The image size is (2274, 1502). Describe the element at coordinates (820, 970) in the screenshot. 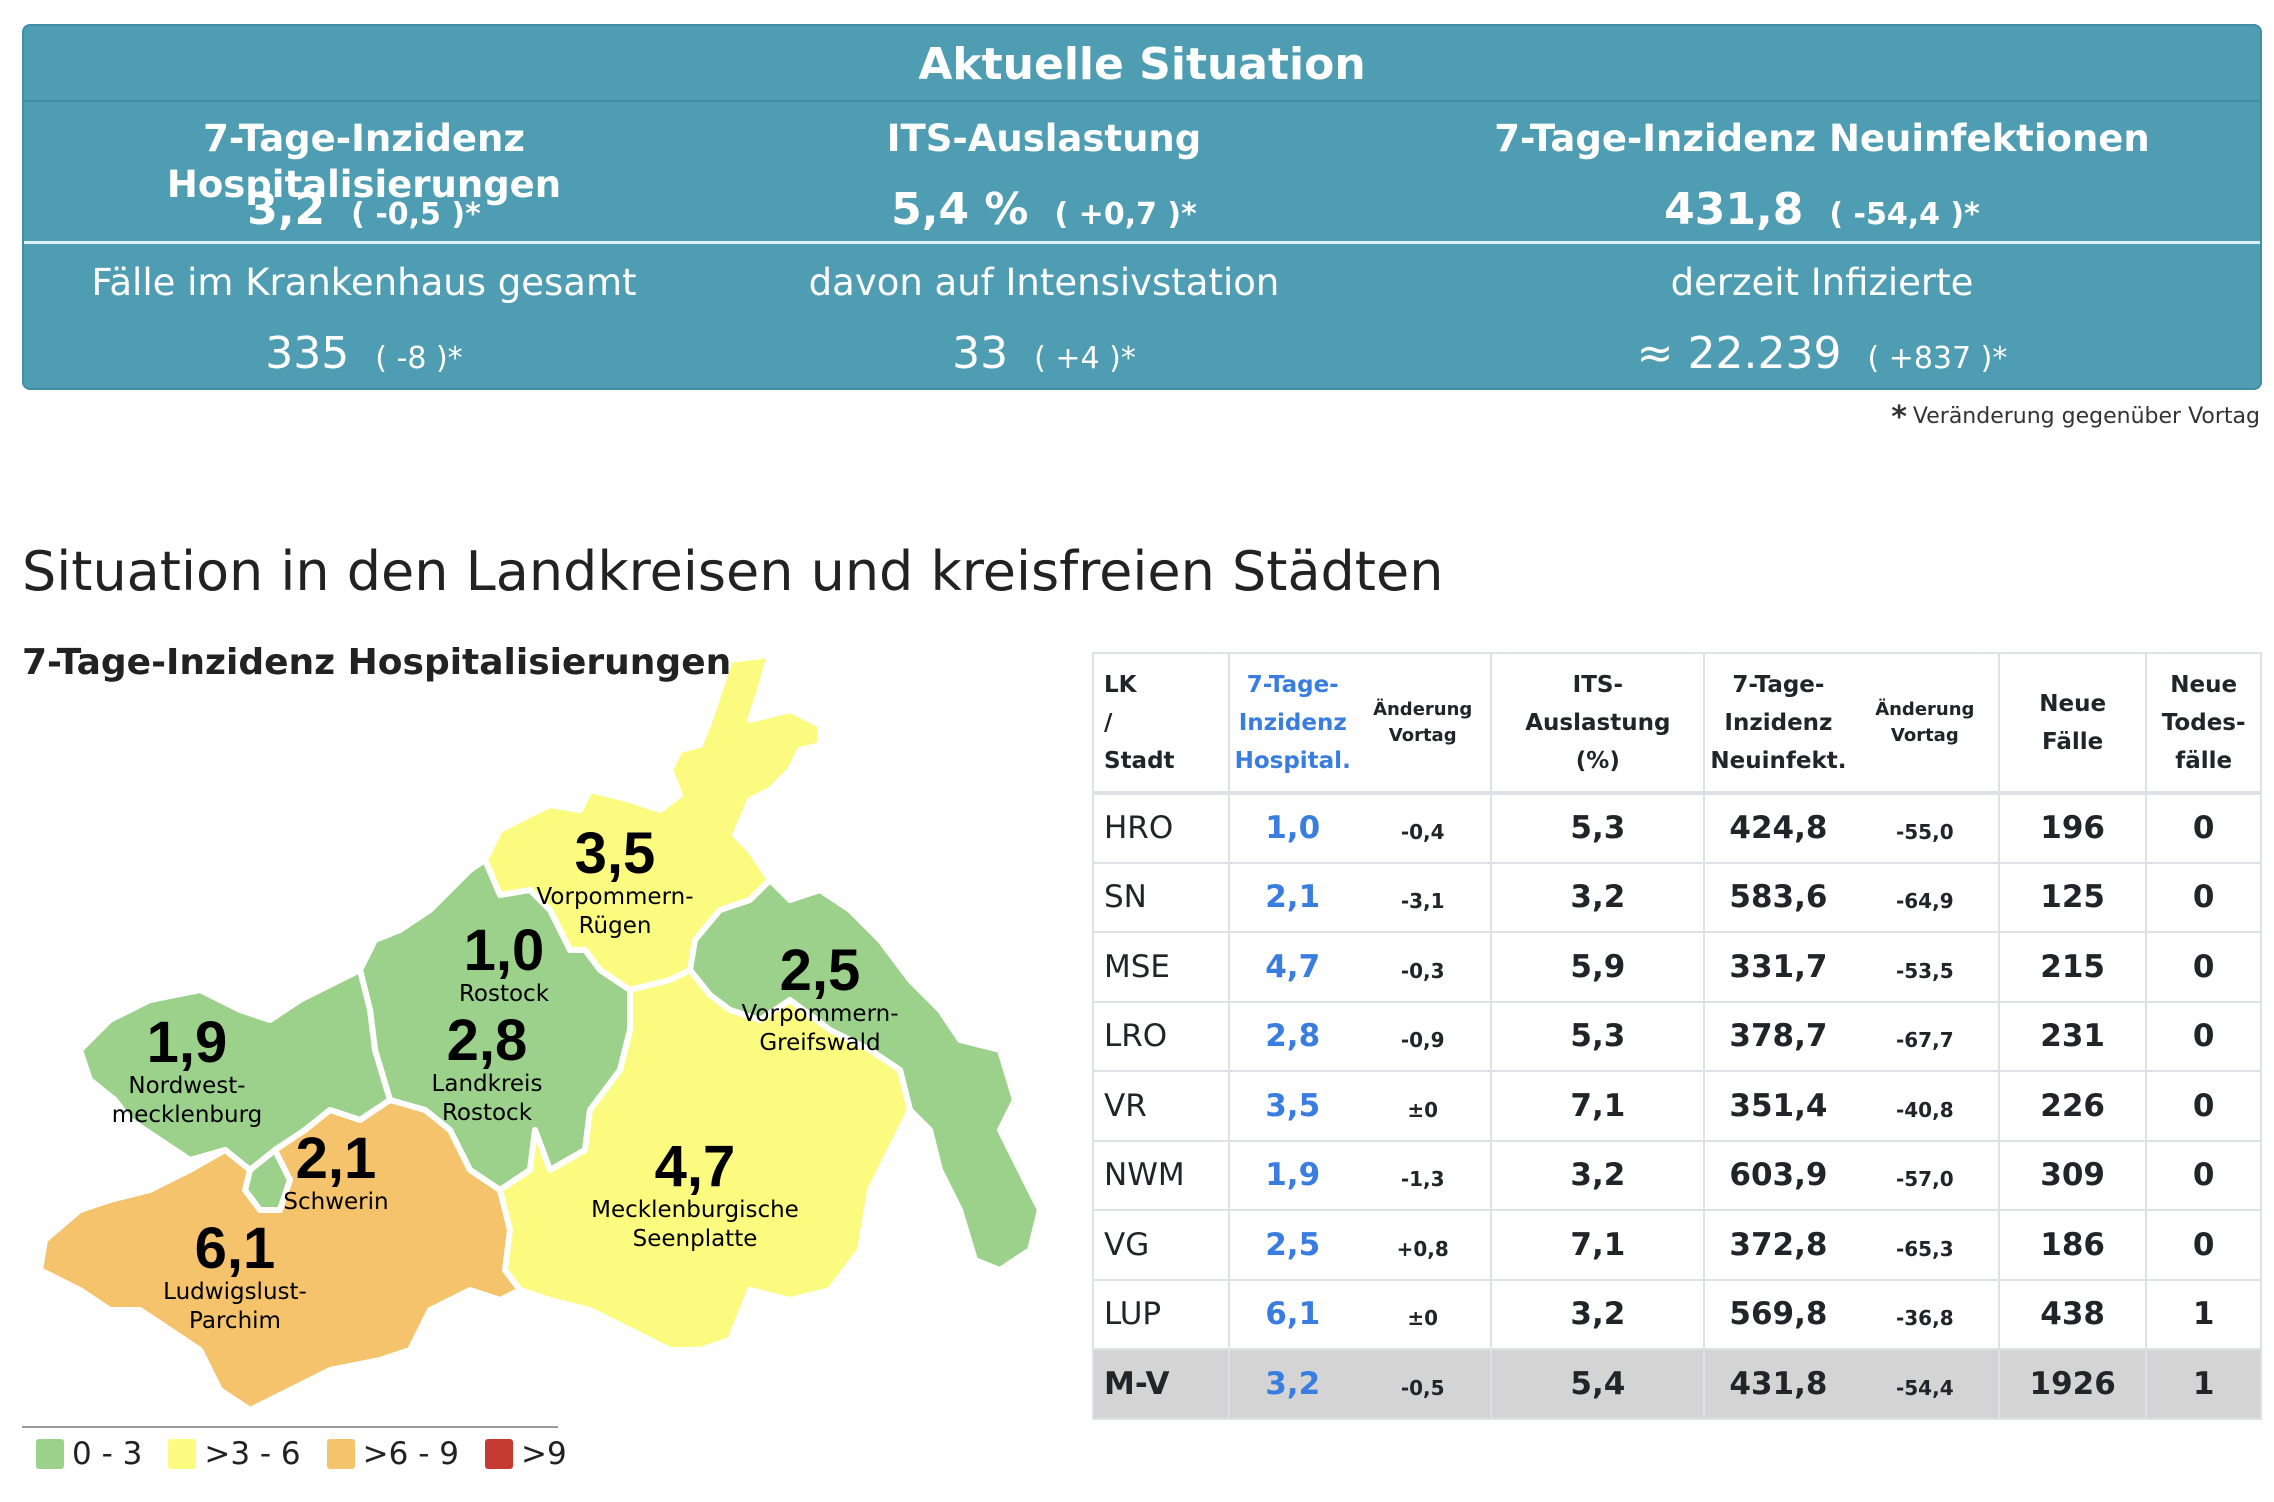

I see `region-value: 2,5` at that location.